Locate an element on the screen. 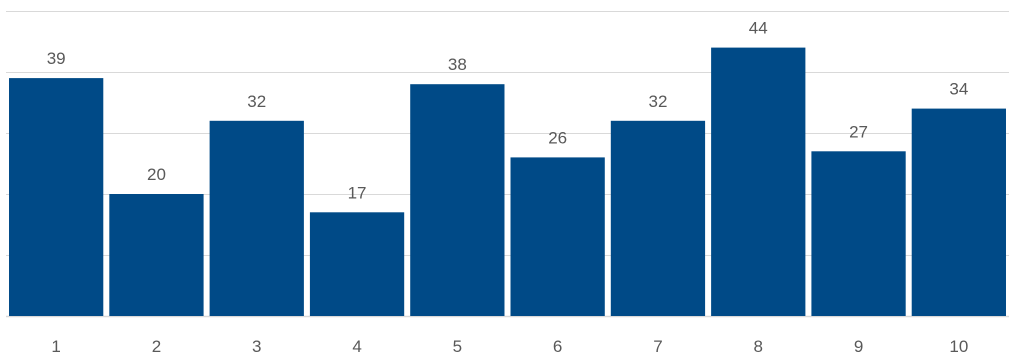 The width and height of the screenshot is (1009, 361). data-label-8: 44 is located at coordinates (758, 28).